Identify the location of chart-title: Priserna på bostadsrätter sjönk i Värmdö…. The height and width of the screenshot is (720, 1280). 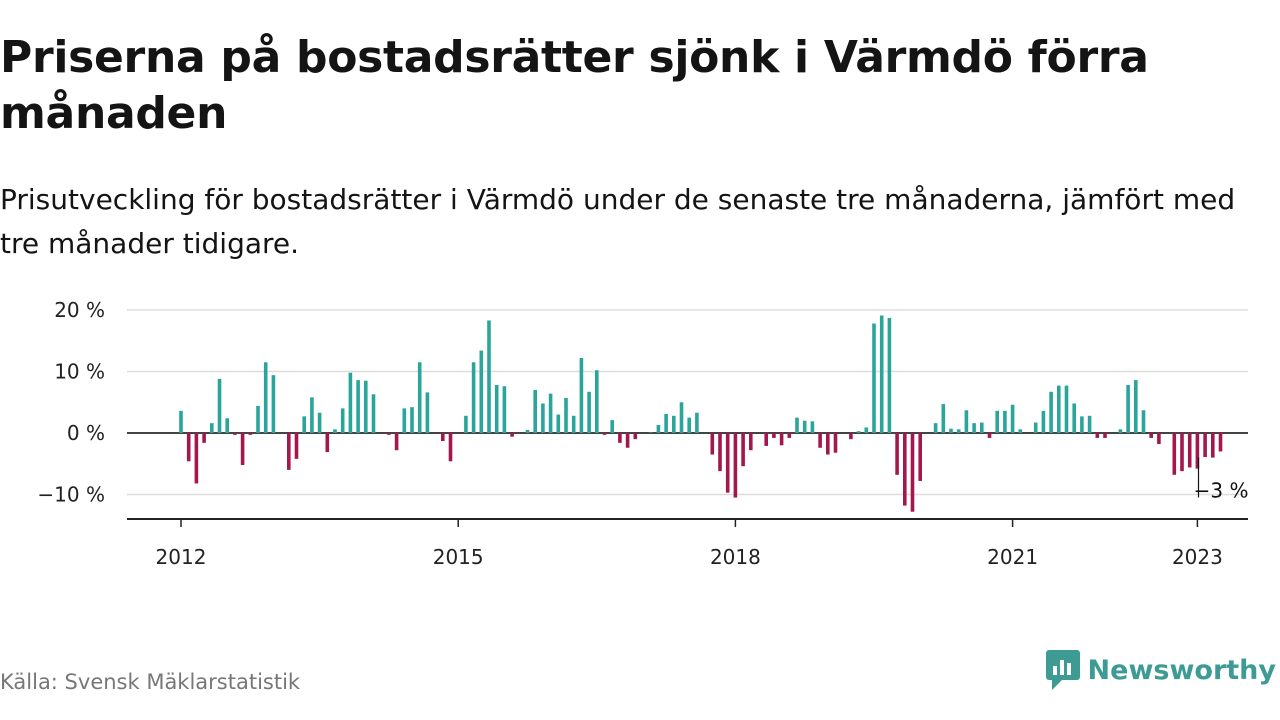
(574, 85).